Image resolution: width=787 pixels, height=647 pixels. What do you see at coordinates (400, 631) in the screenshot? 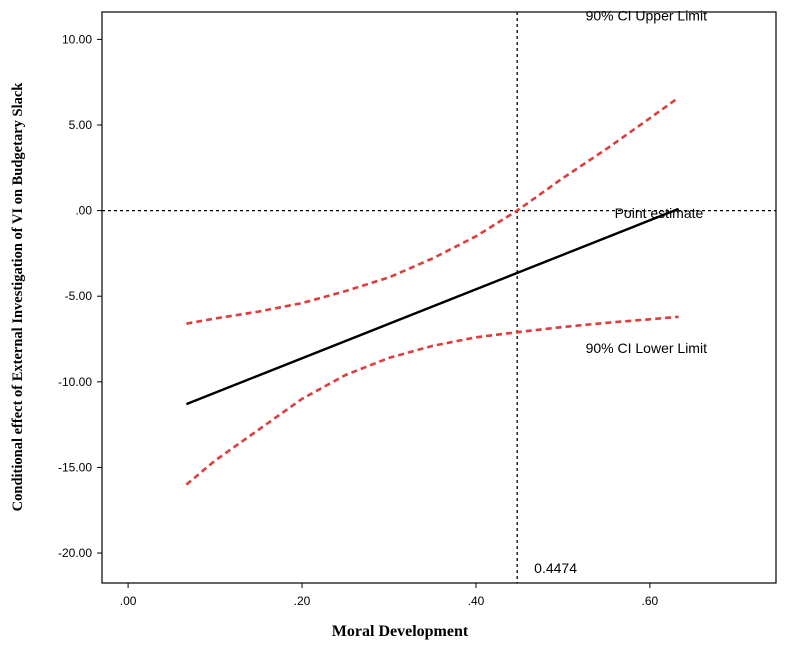
I see `x-axis-title: Moral Development` at bounding box center [400, 631].